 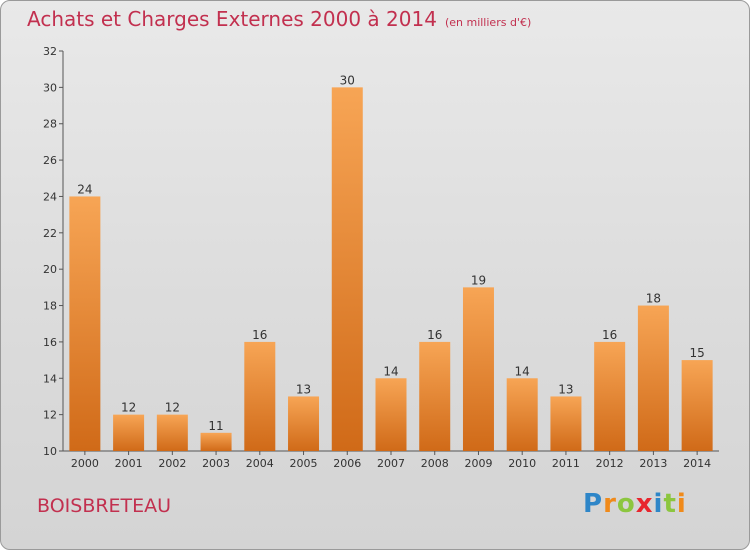 I want to click on proxiti-logo: Proxiti, so click(x=635, y=504).